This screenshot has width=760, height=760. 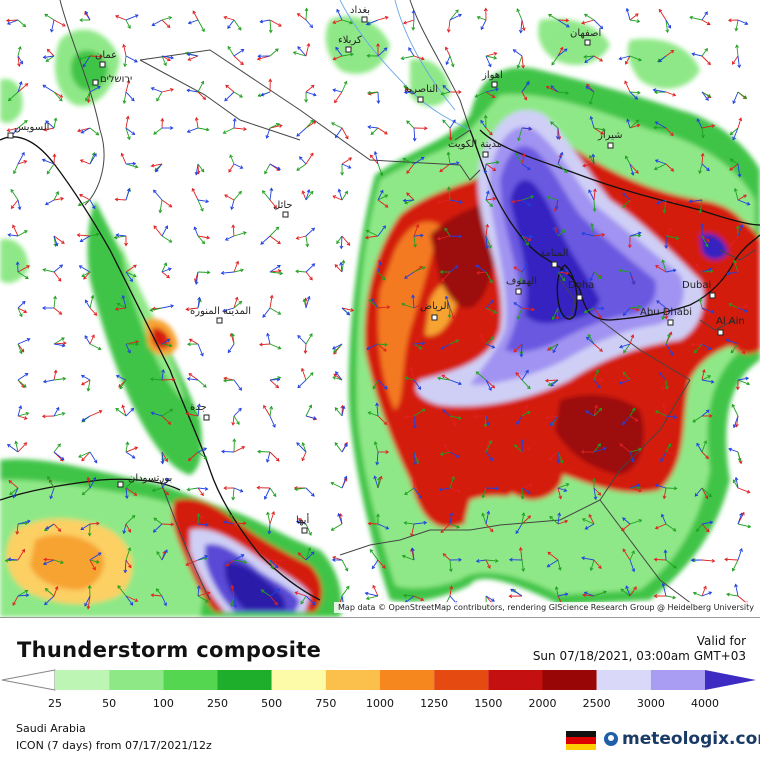 I want to click on svg-text: الناصرية, so click(x=421, y=89).